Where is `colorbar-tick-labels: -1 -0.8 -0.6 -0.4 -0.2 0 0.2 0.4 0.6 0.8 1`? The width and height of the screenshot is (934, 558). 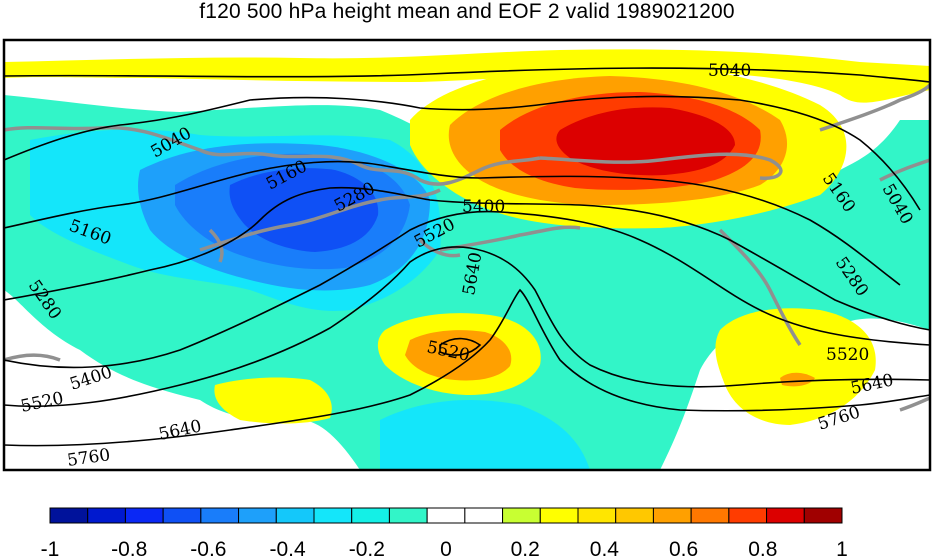 colorbar-tick-labels: -1 -0.8 -0.6 -0.4 -0.2 0 0.2 0.4 0.6 0.8 1 is located at coordinates (444, 548).